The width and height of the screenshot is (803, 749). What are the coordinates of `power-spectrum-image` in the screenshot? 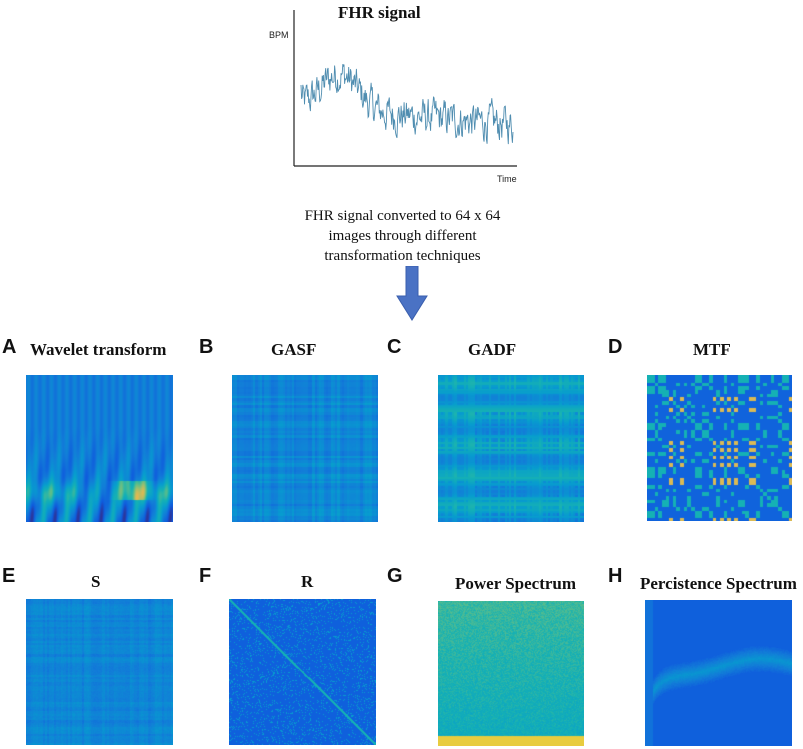 It's located at (511, 673).